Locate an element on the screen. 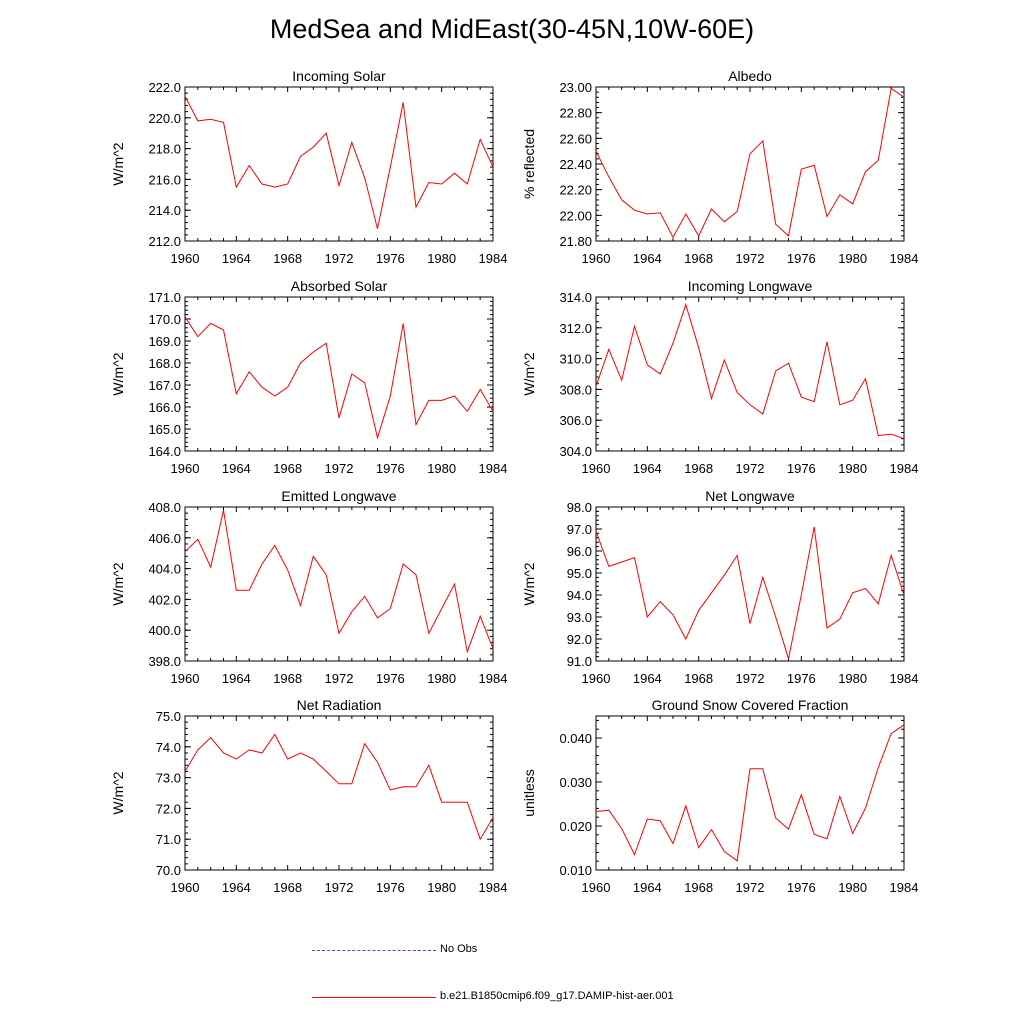  y-tick-label: 22.00 is located at coordinates (575, 215).